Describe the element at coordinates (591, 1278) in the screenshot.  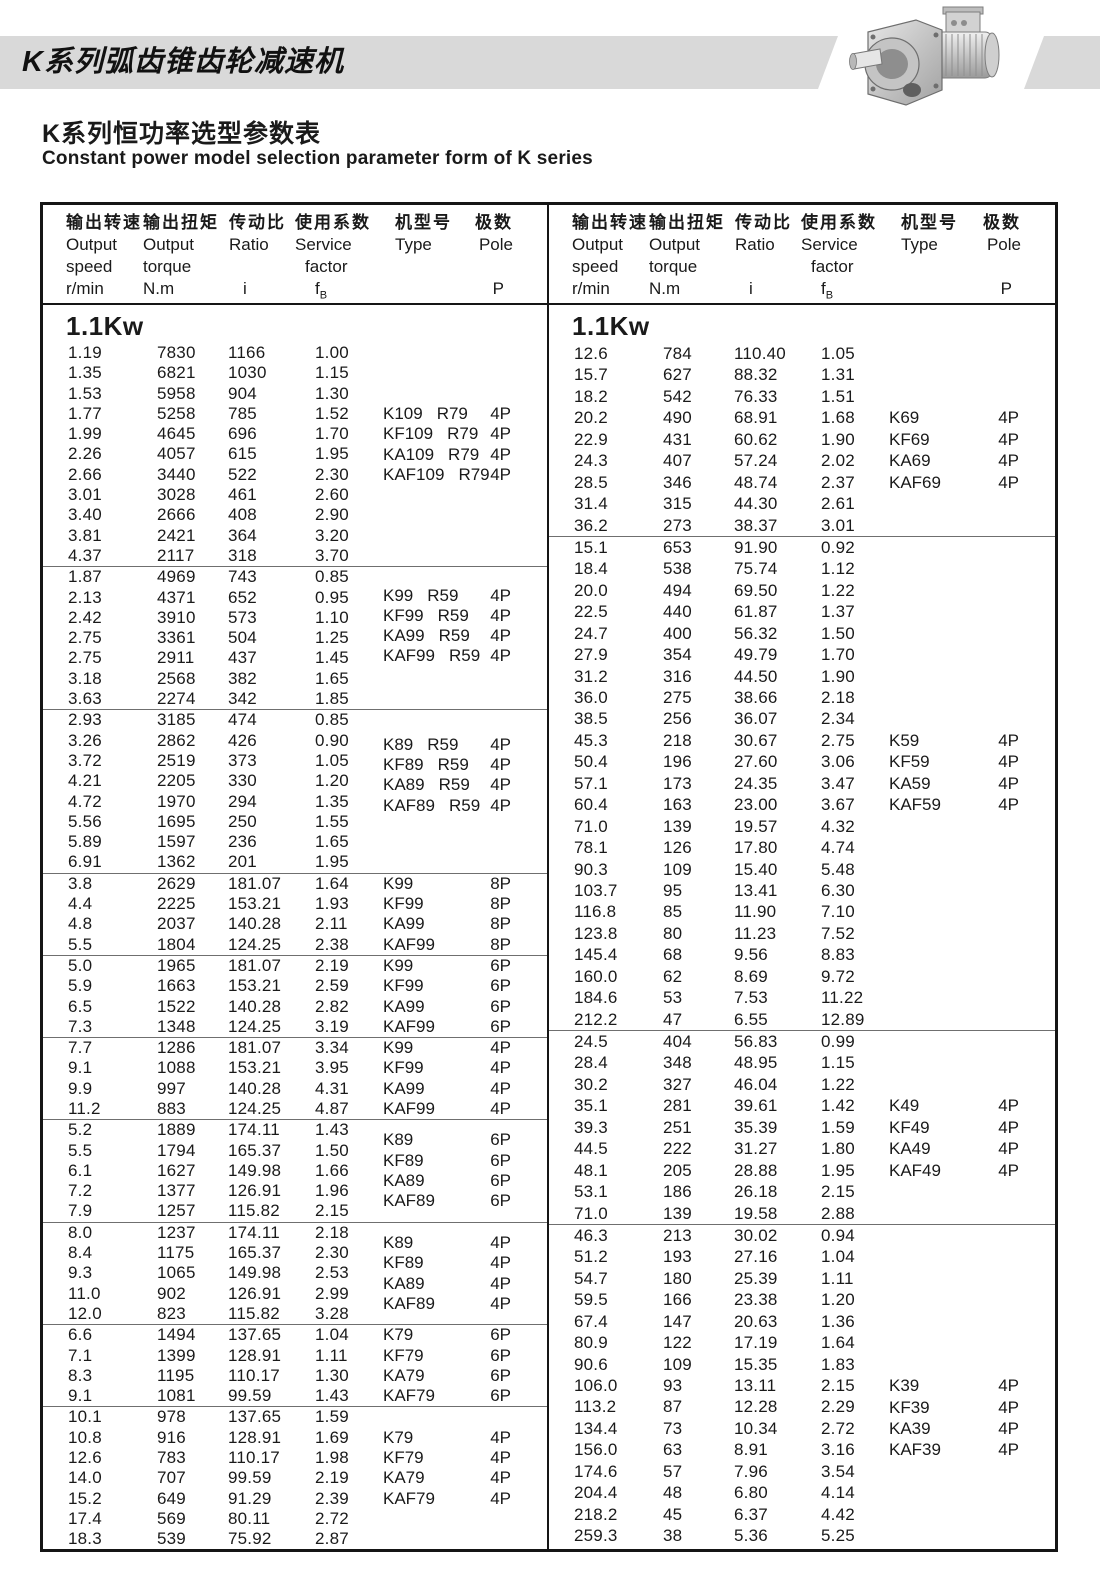
I see `cell-output-speed: 54.7` at that location.